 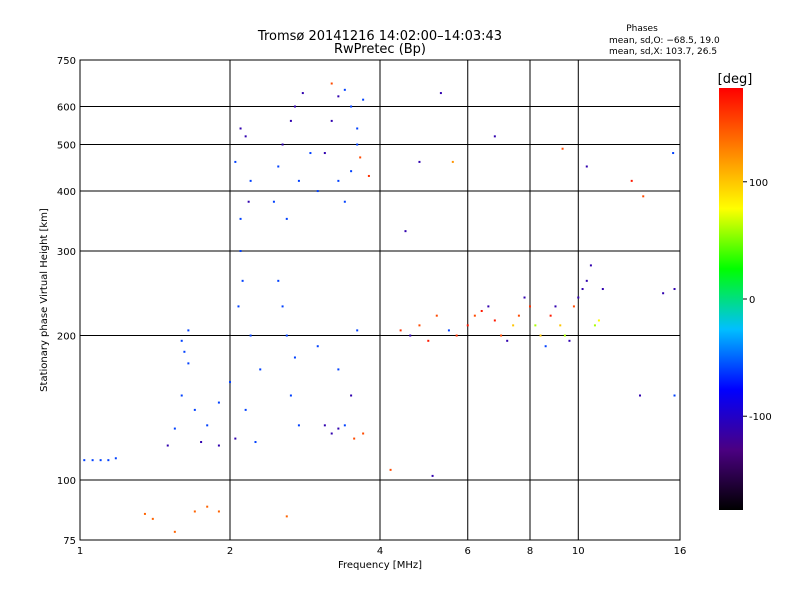 What do you see at coordinates (735, 79) in the screenshot?
I see `colorbar-label: [deg]` at bounding box center [735, 79].